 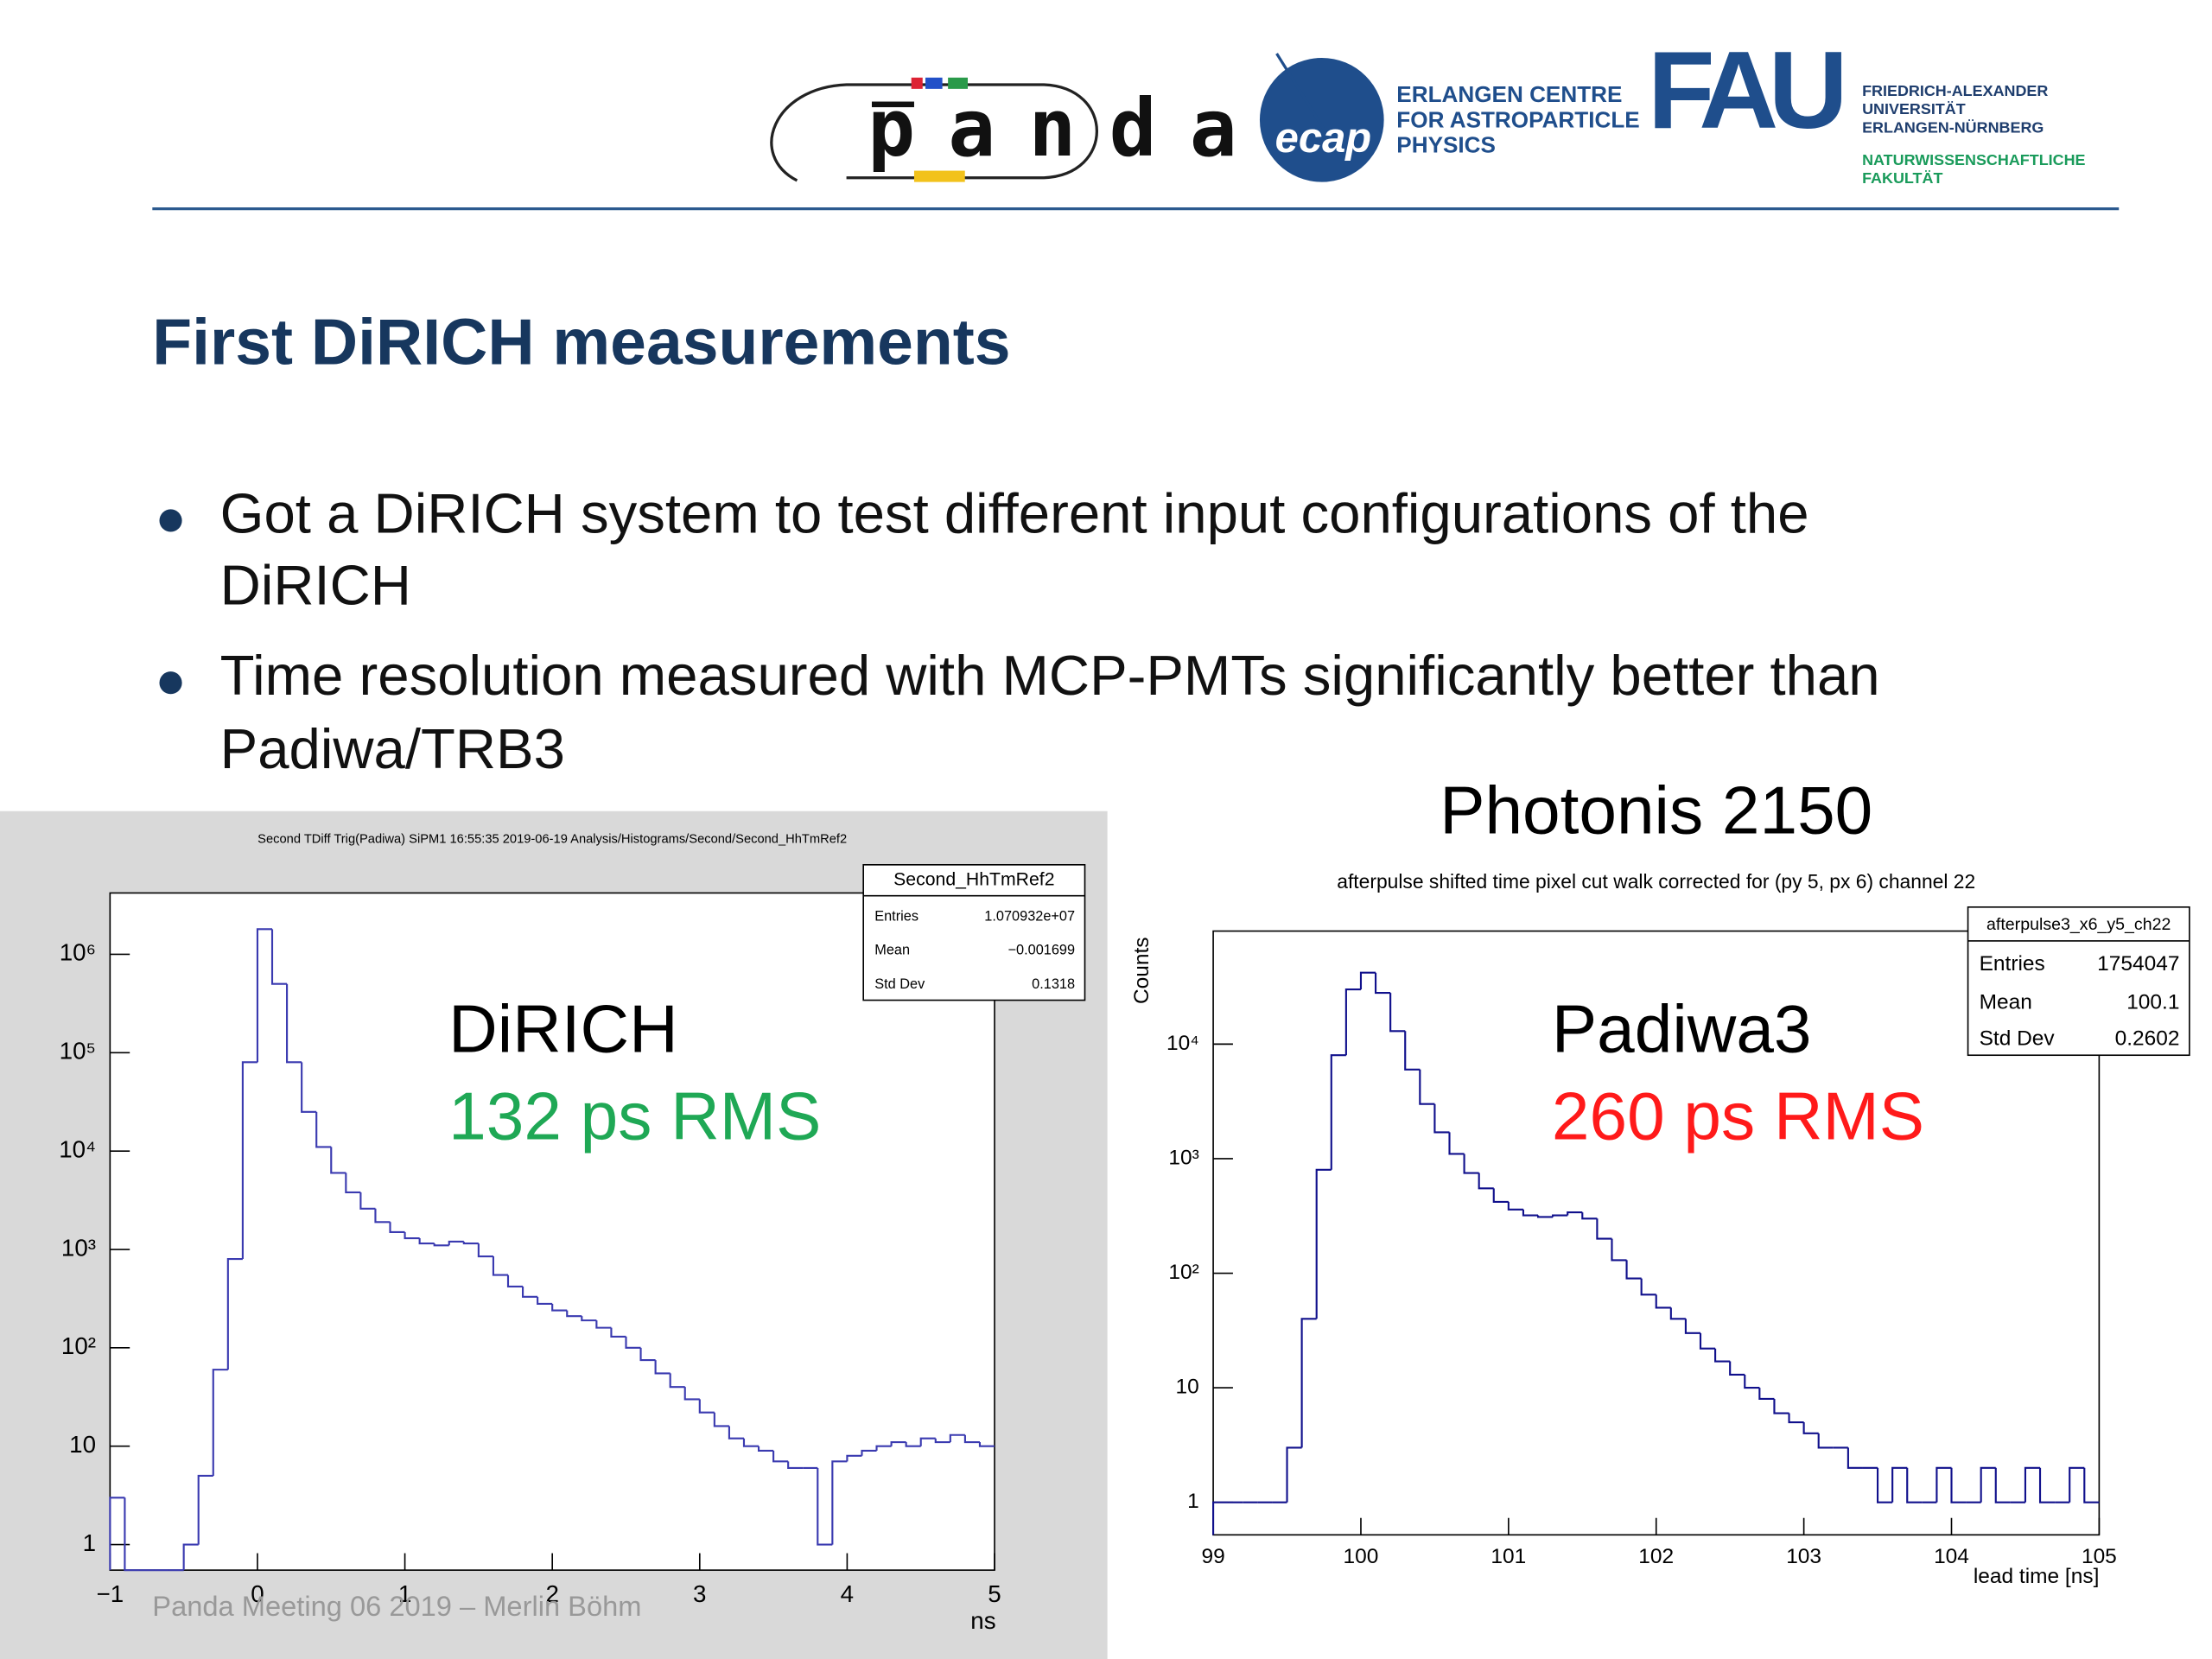 What do you see at coordinates (1955, 90) in the screenshot?
I see `fau-name: FRIEDRICH-ALEXANDER` at bounding box center [1955, 90].